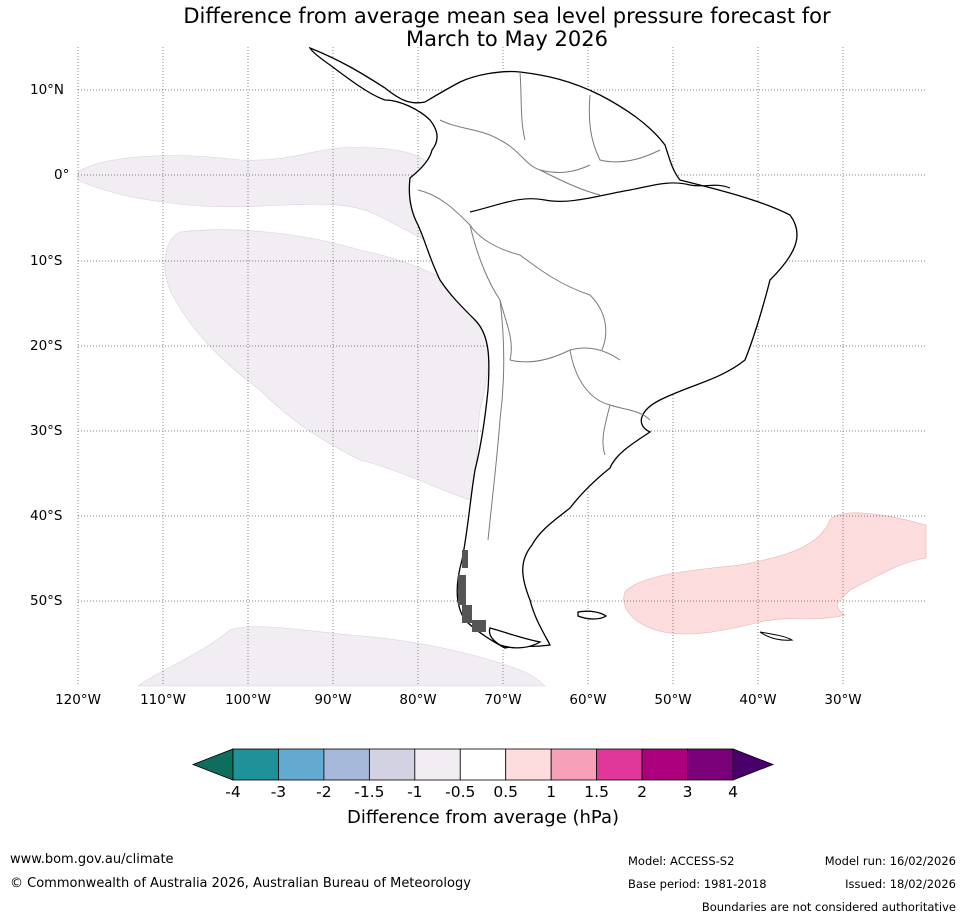 Image resolution: width=965 pixels, height=919 pixels. I want to click on model-text: Model: ACCESS-S2, so click(681, 861).